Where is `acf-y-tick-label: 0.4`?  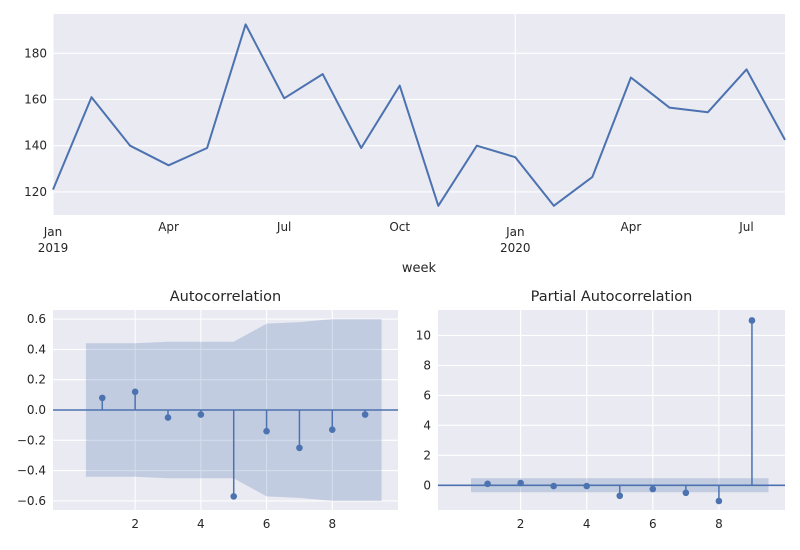
acf-y-tick-label: 0.4 is located at coordinates (36, 349).